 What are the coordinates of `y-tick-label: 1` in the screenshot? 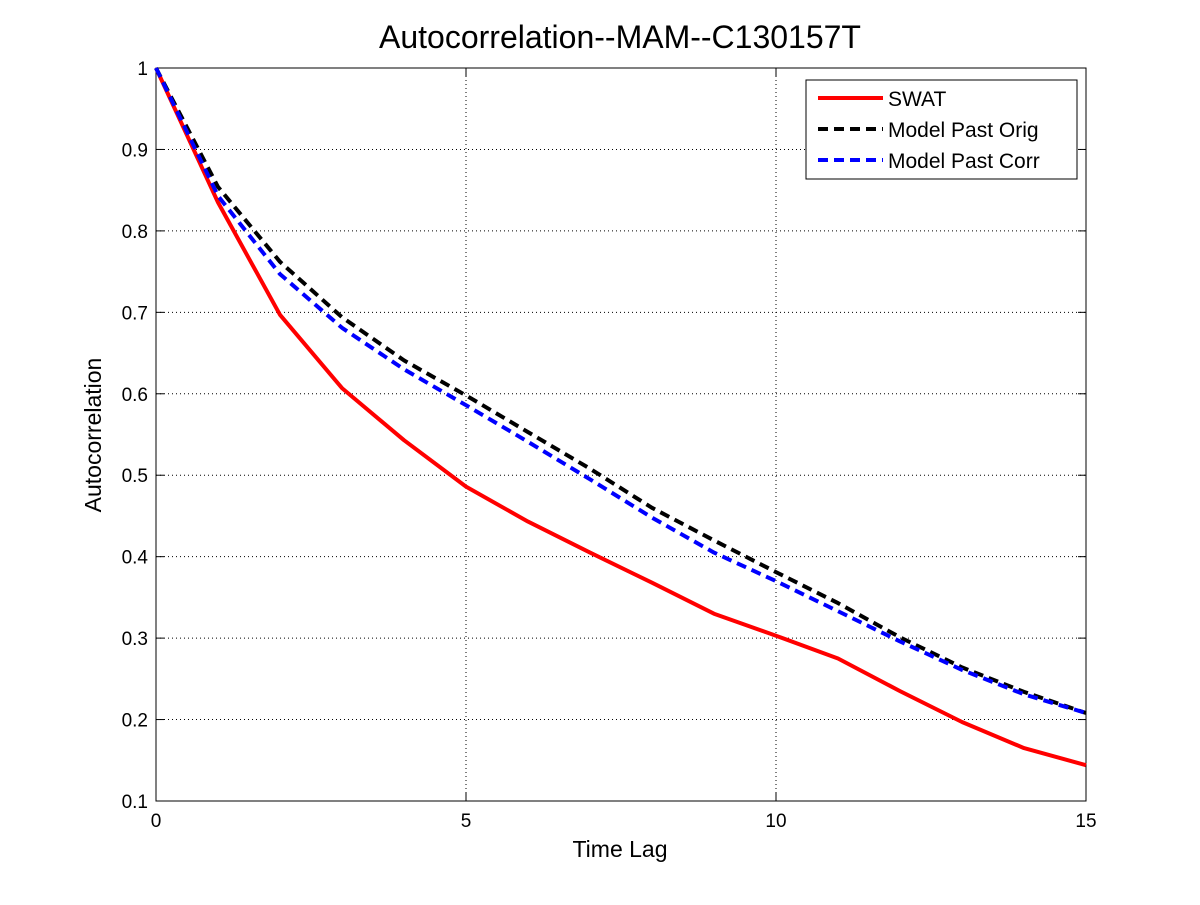 It's located at (142, 69).